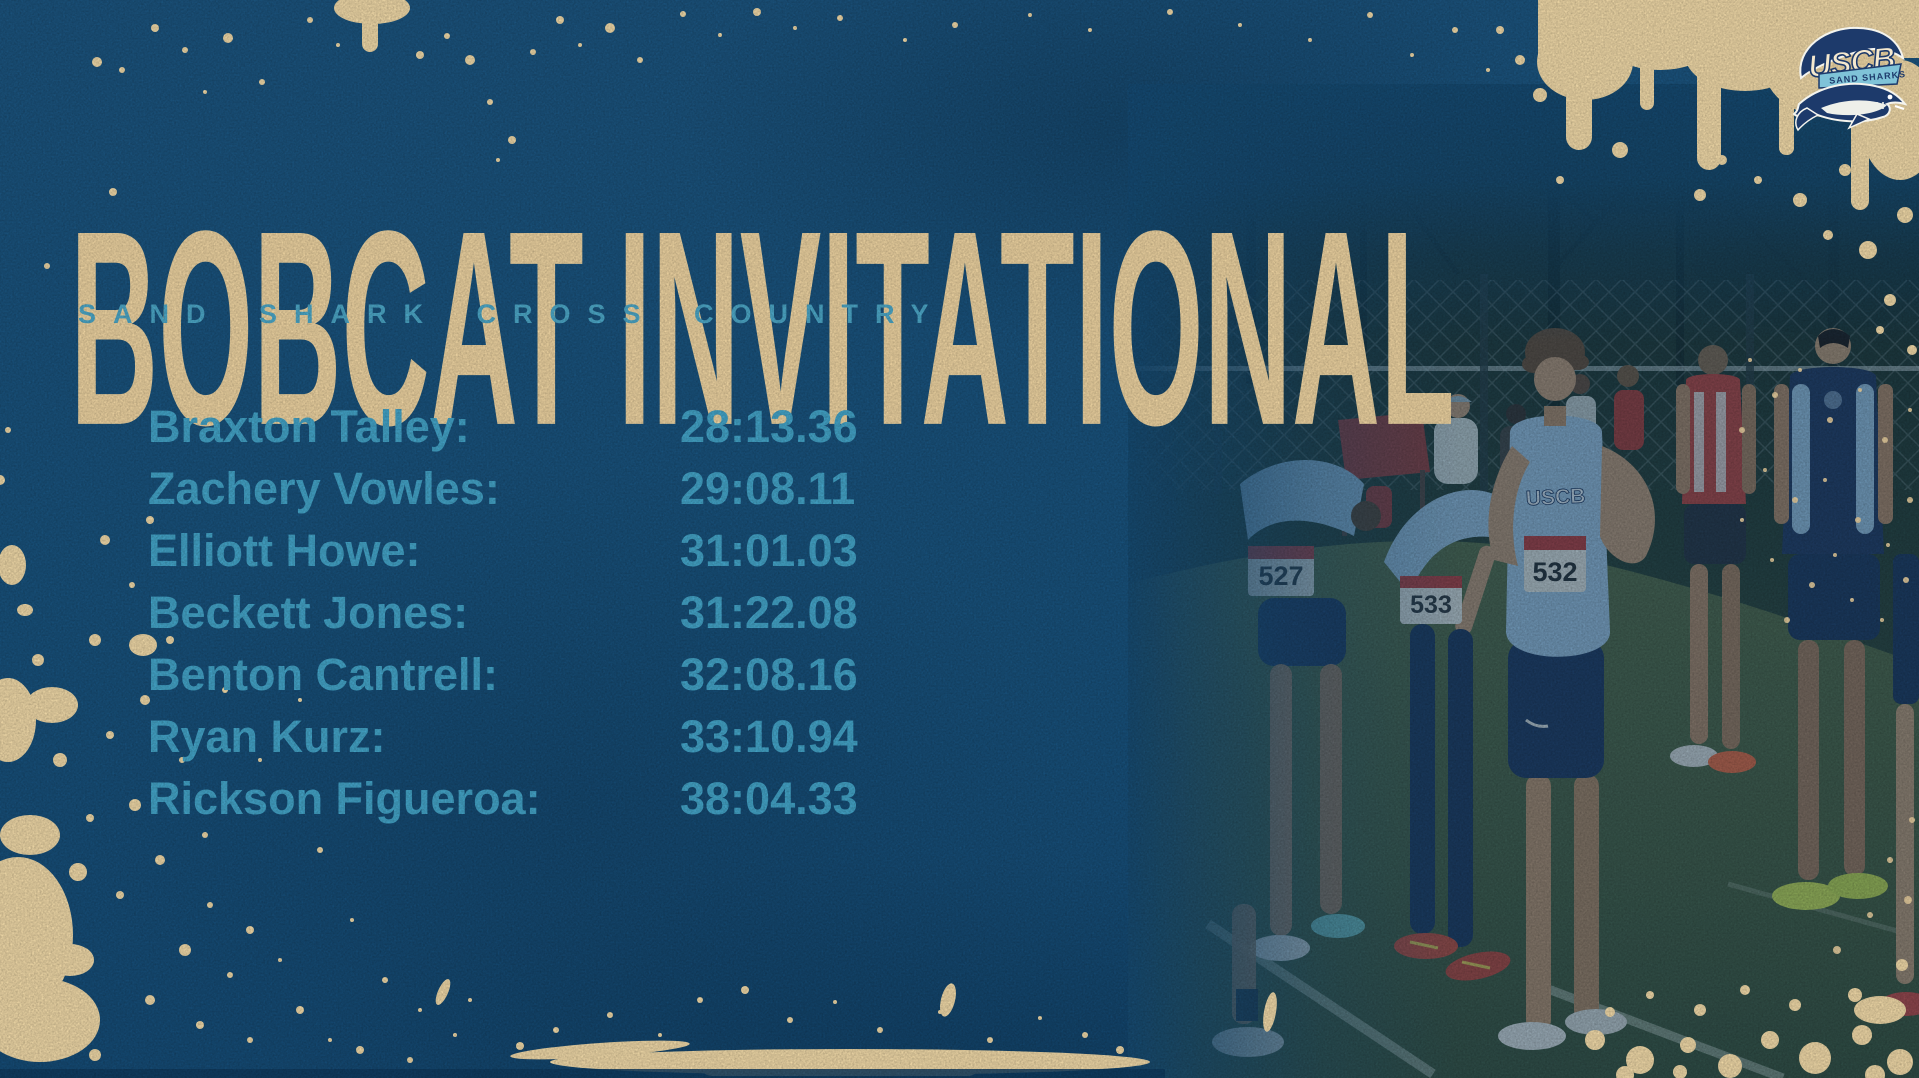 Image resolution: width=1919 pixels, height=1078 pixels. What do you see at coordinates (769, 426) in the screenshot?
I see `runner-time: 28:13.36` at bounding box center [769, 426].